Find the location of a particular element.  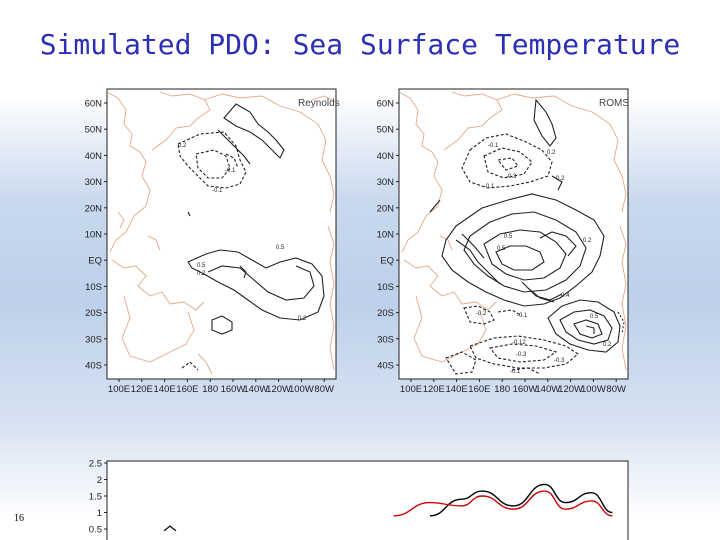

roms-panel-label: ROMS is located at coordinates (614, 103).